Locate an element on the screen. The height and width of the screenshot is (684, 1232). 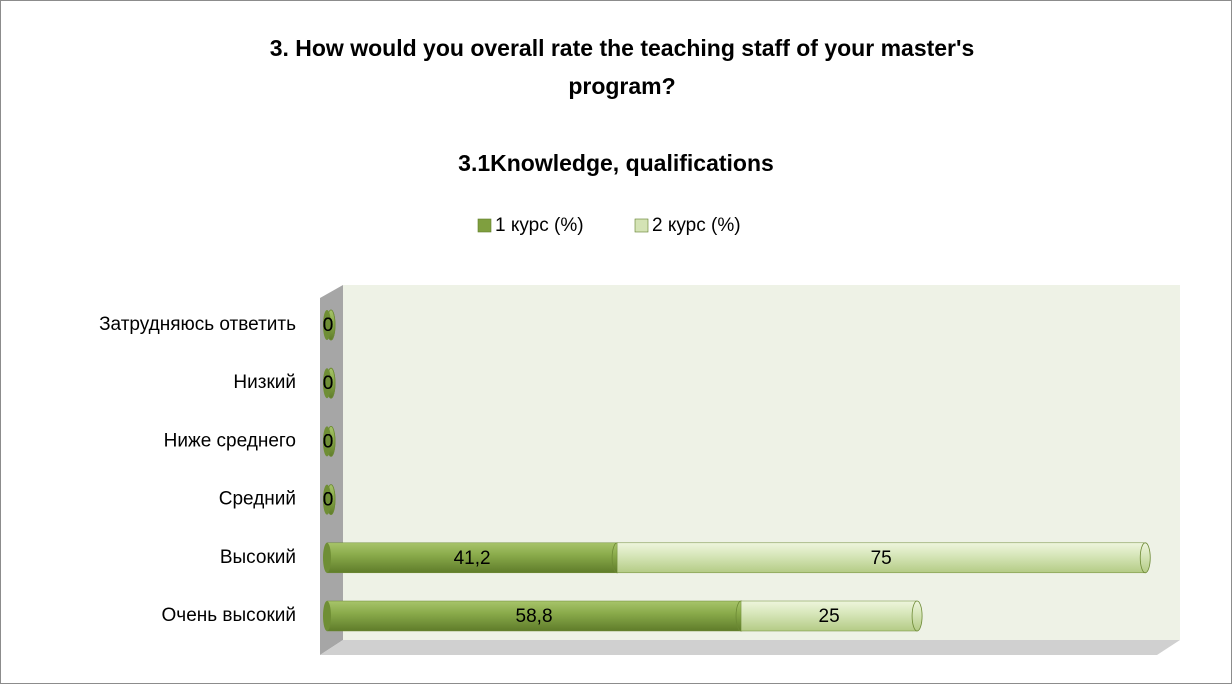
data-label: 41,2 is located at coordinates (472, 558).